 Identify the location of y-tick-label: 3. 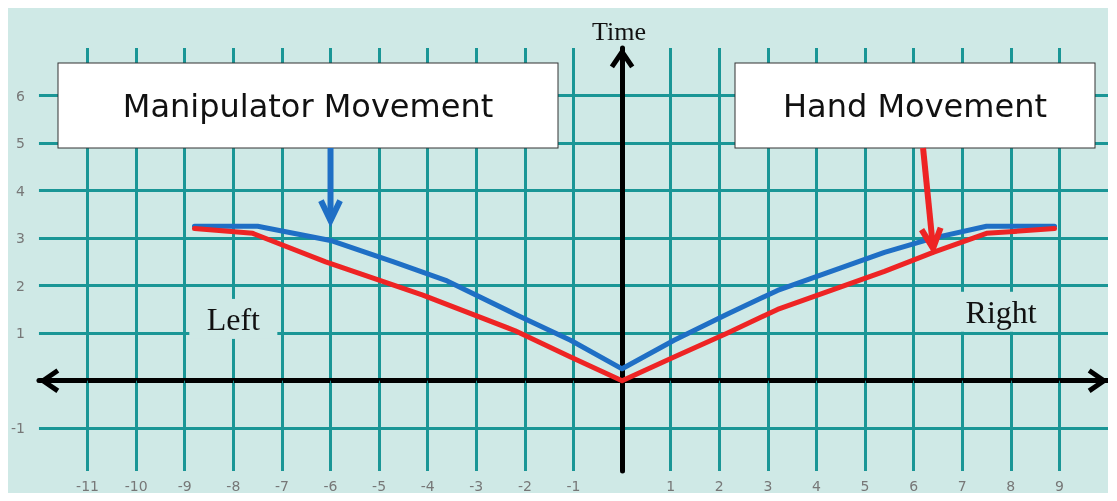
(20, 238).